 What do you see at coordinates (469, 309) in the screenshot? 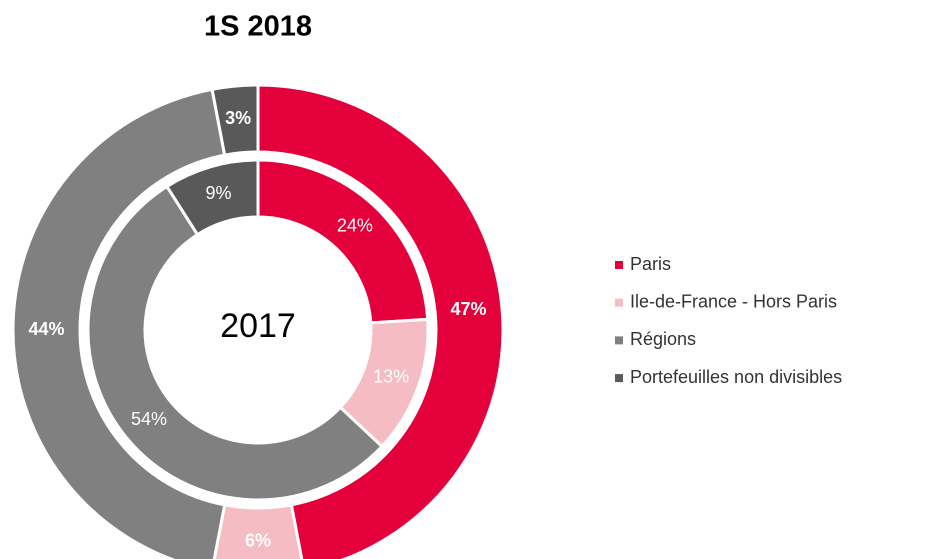
I see `data-label: 47%` at bounding box center [469, 309].